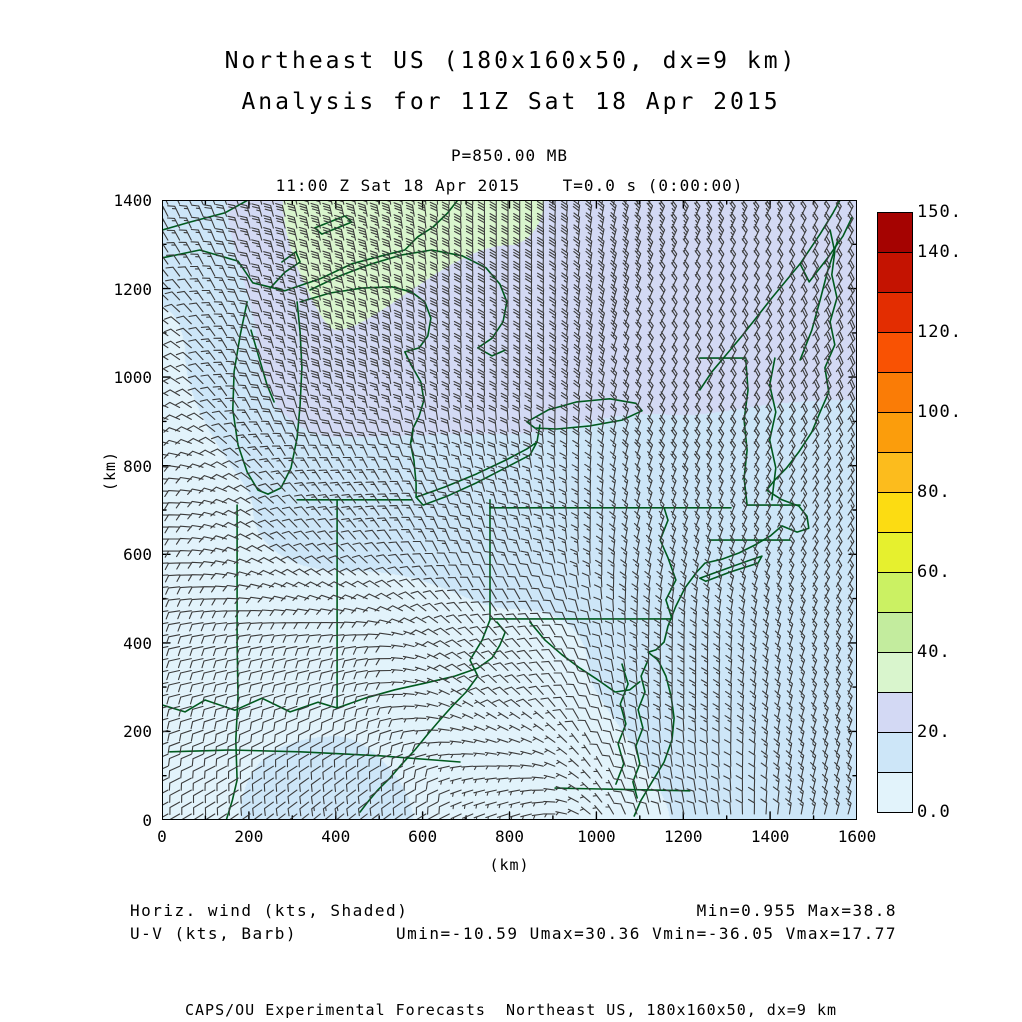  What do you see at coordinates (336, 836) in the screenshot?
I see `x-tick-label: 400` at bounding box center [336, 836].